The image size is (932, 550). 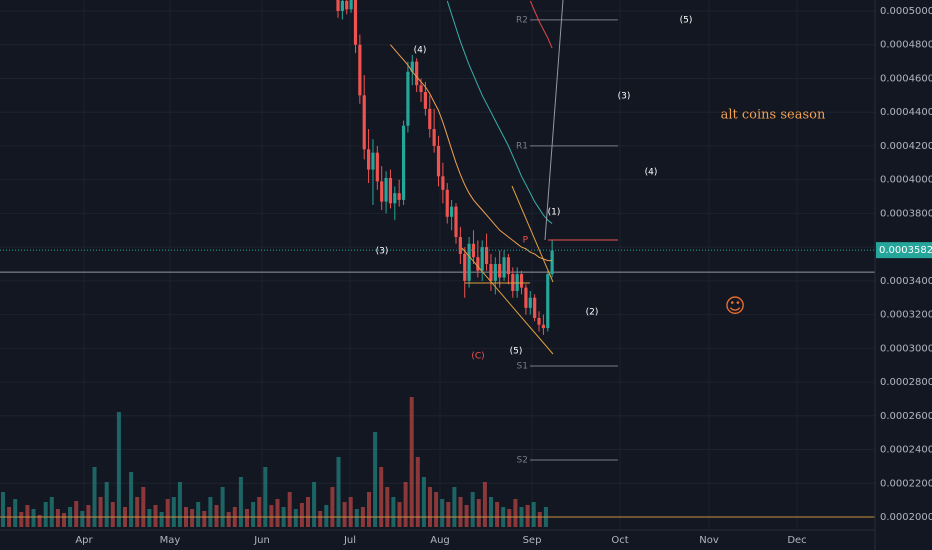 What do you see at coordinates (84, 540) in the screenshot?
I see `x-tick-label: Apr` at bounding box center [84, 540].